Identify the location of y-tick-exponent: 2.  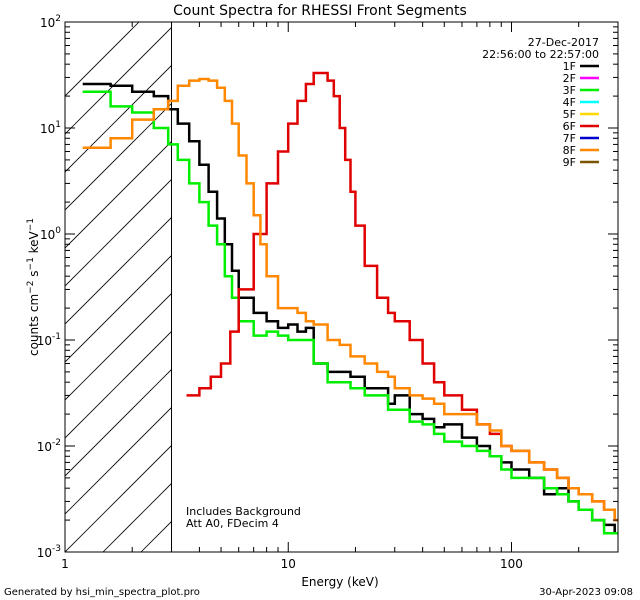
(58, 19).